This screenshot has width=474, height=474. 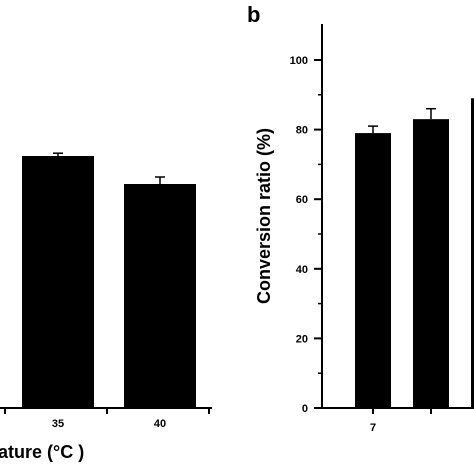 I want to click on panel-a-x-tick-label-40: 40, so click(x=160, y=424).